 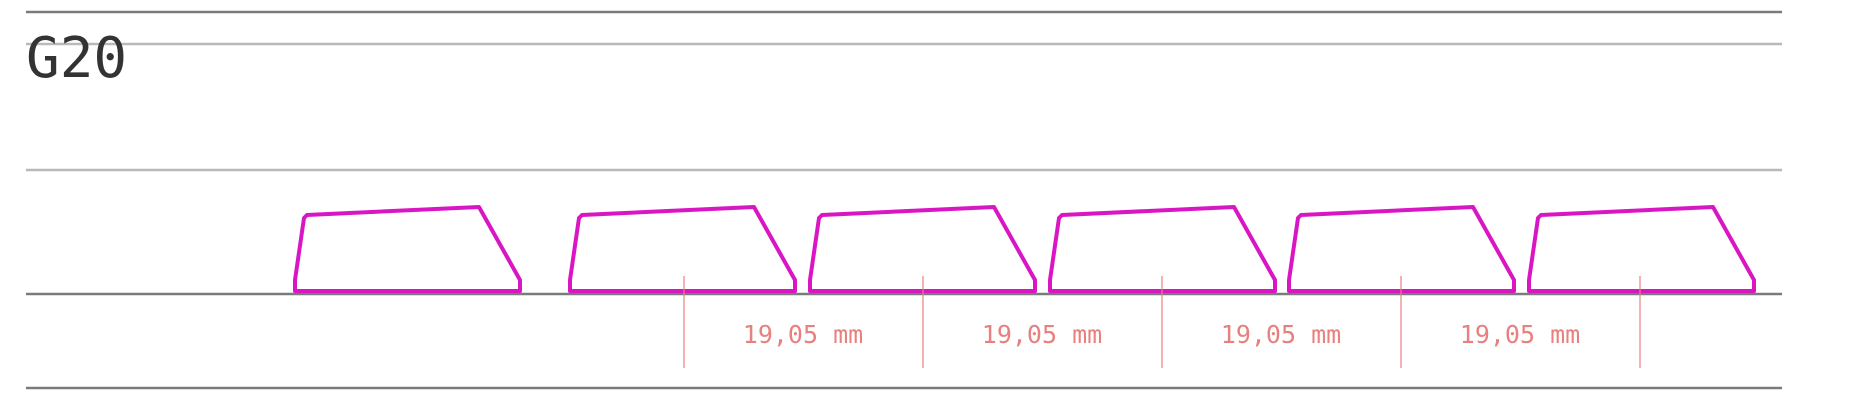 I want to click on dimension-labels: 19,05 mm 19,05 mm 19,05 mm 19,05 mm, so click(x=1161, y=334).